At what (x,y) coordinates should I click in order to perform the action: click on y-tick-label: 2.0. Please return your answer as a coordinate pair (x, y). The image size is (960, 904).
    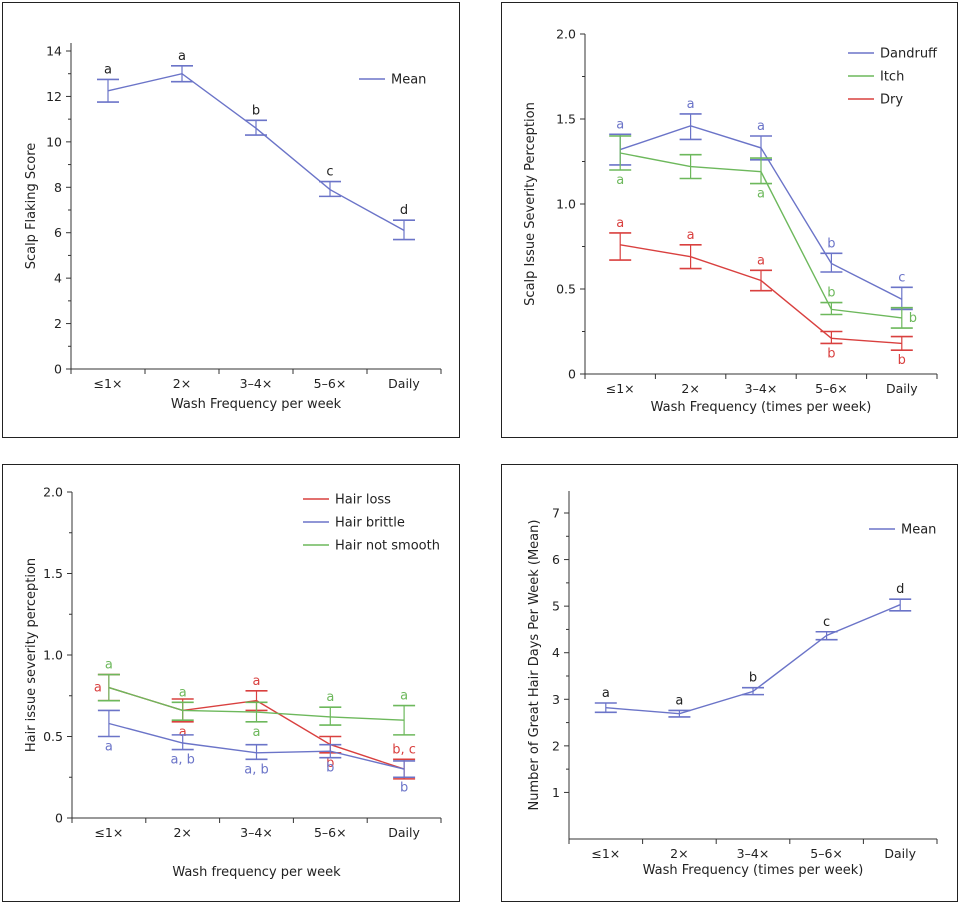
    Looking at the image, I should click on (53, 492).